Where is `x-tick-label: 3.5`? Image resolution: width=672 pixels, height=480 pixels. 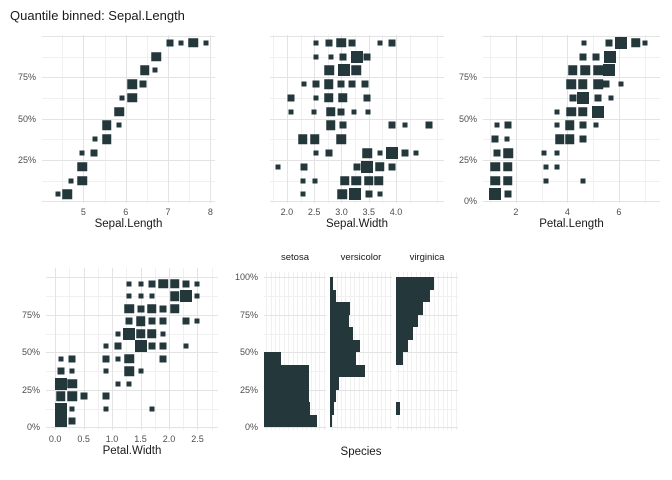 x-tick-label: 3.5 is located at coordinates (368, 212).